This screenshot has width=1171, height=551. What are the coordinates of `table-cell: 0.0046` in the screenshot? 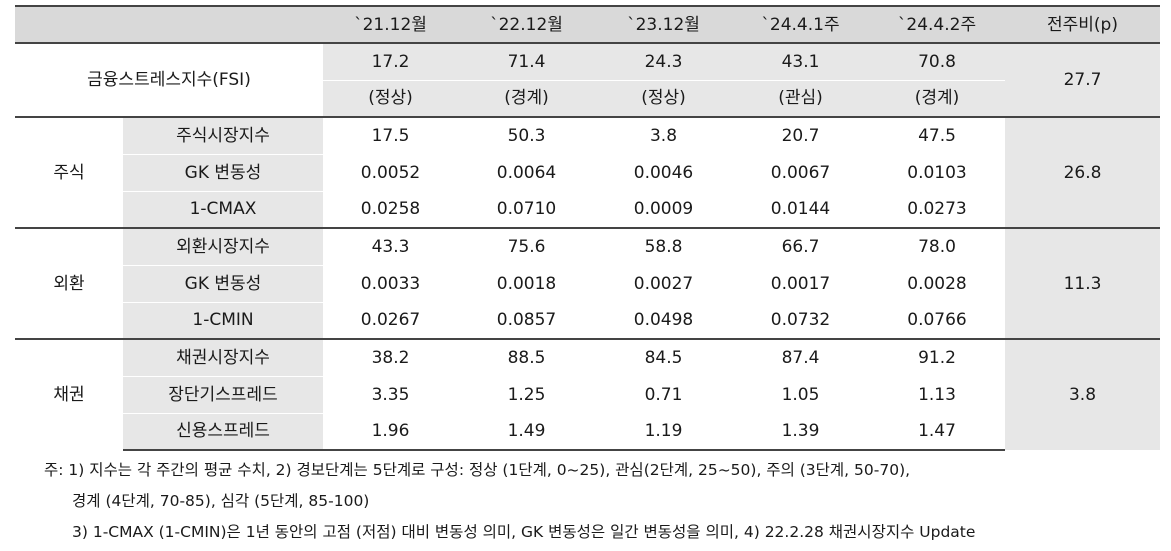 It's located at (663, 172).